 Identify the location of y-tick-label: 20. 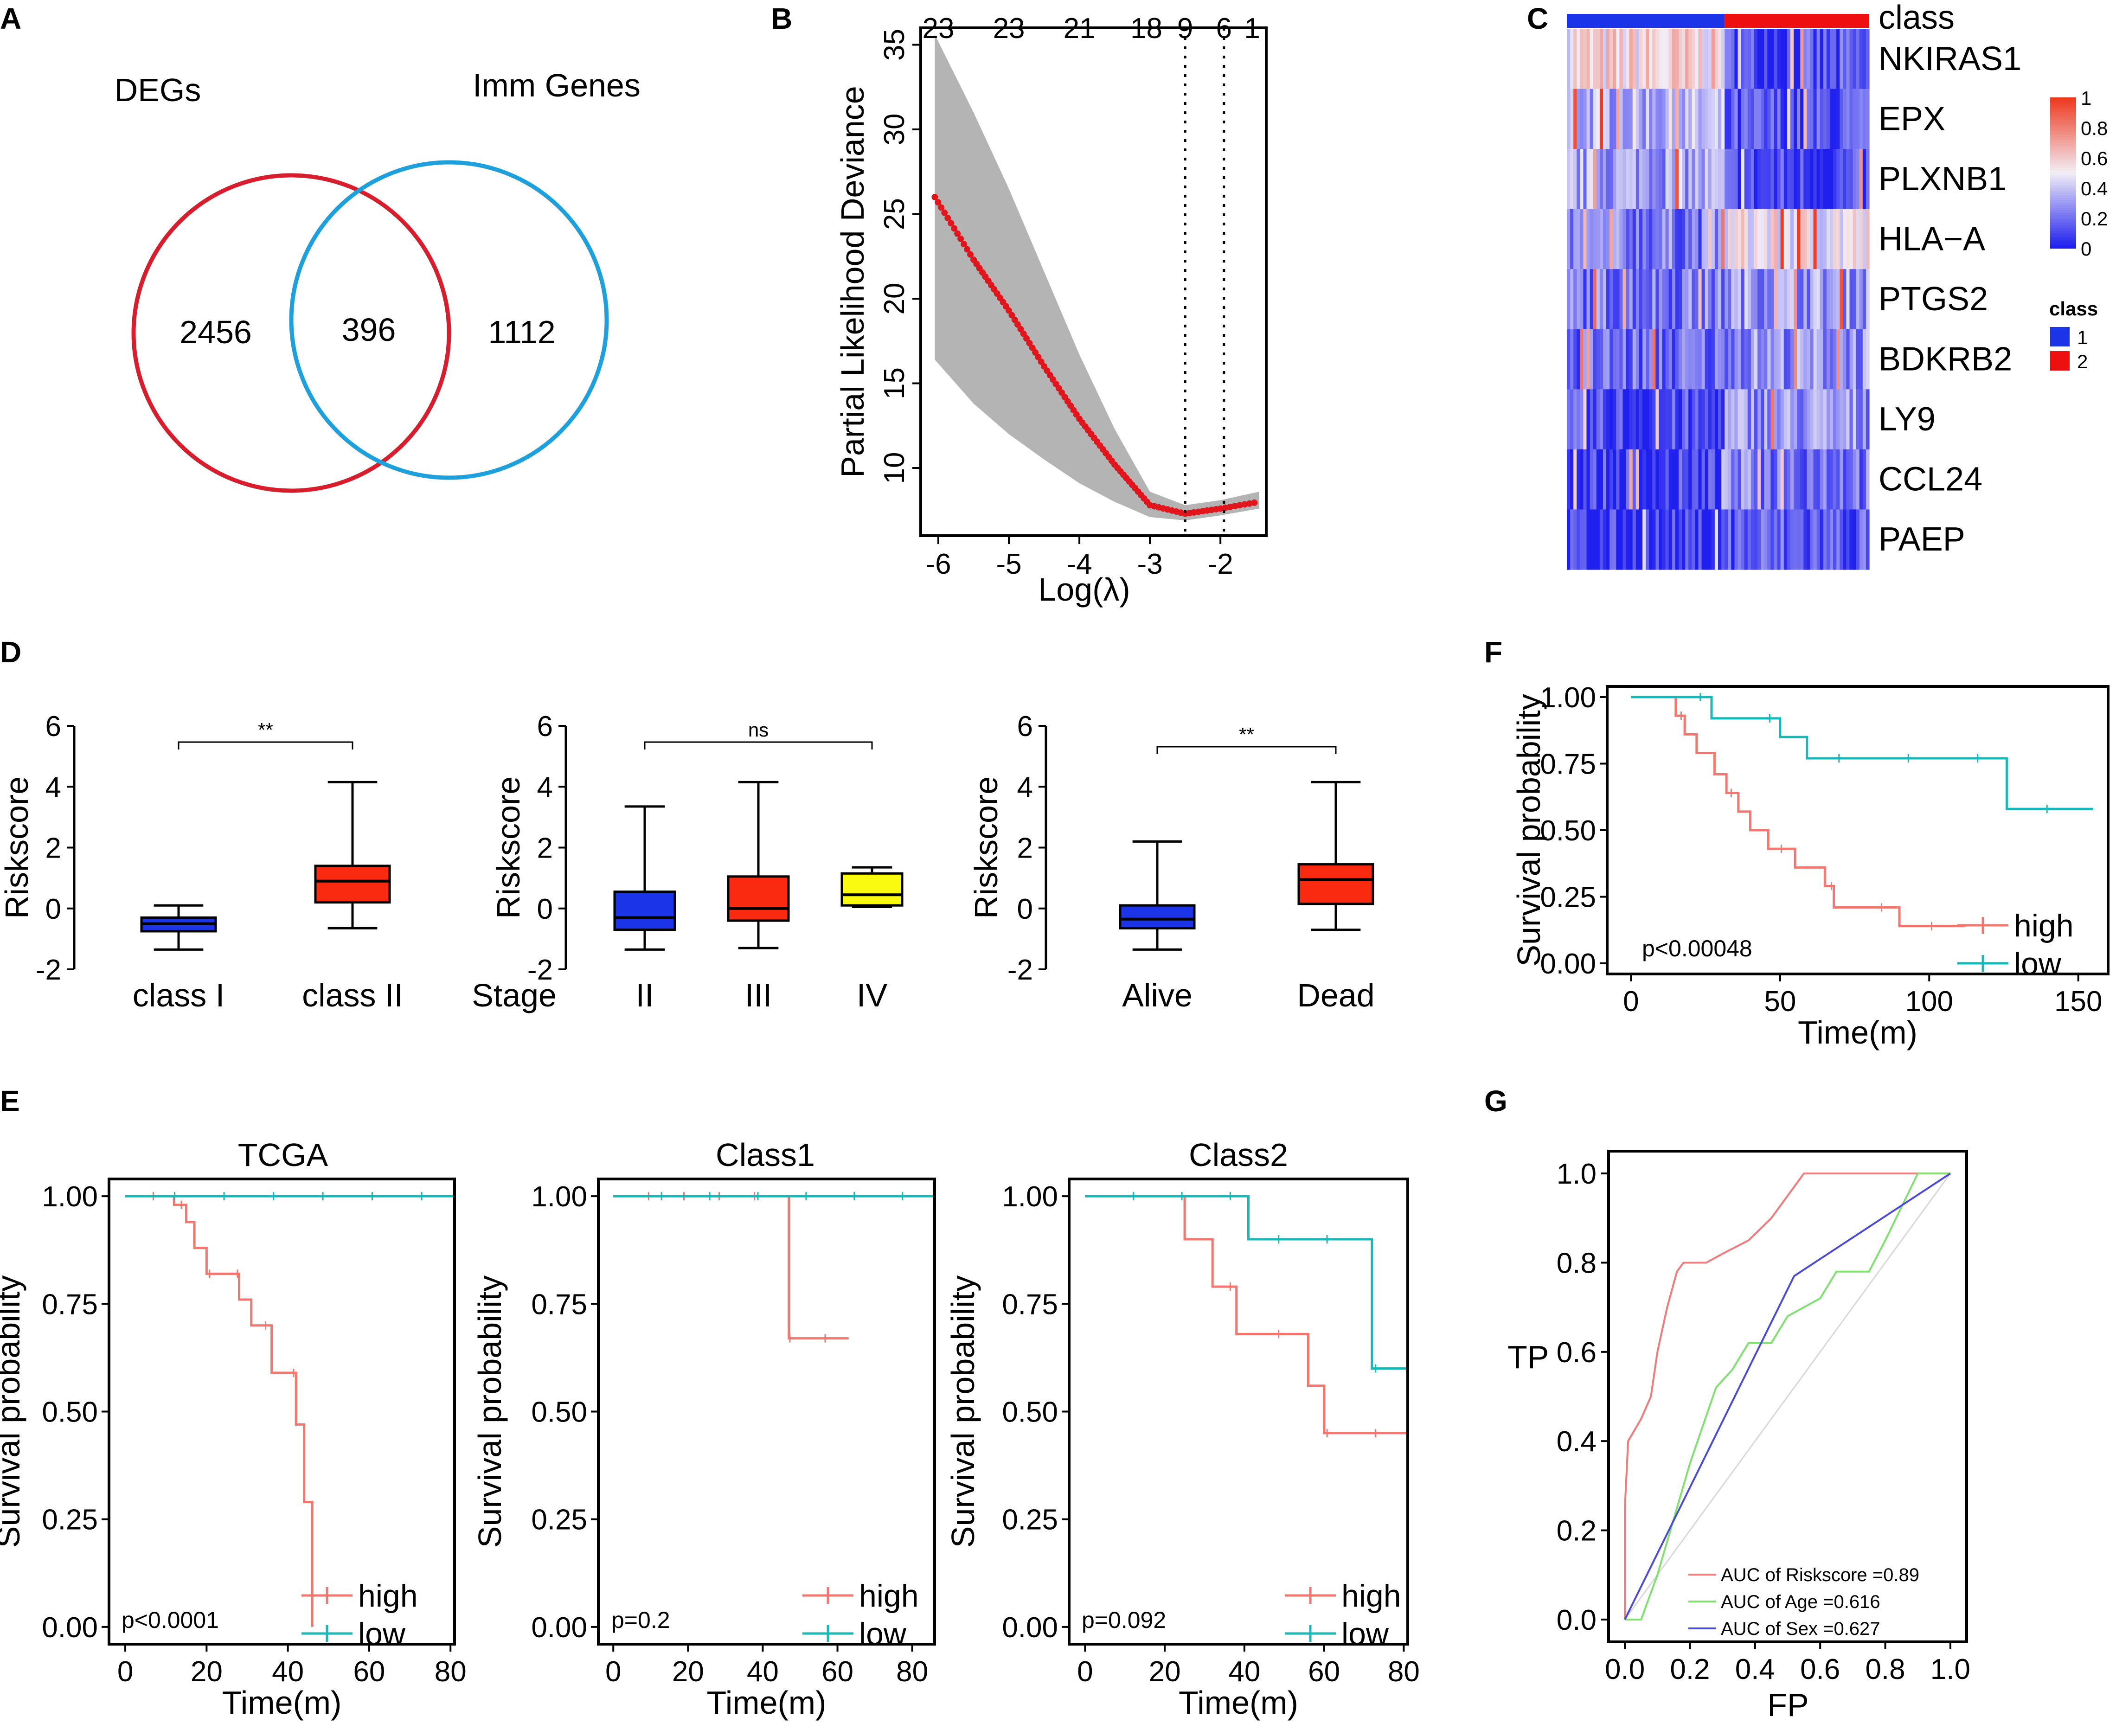
(894, 299).